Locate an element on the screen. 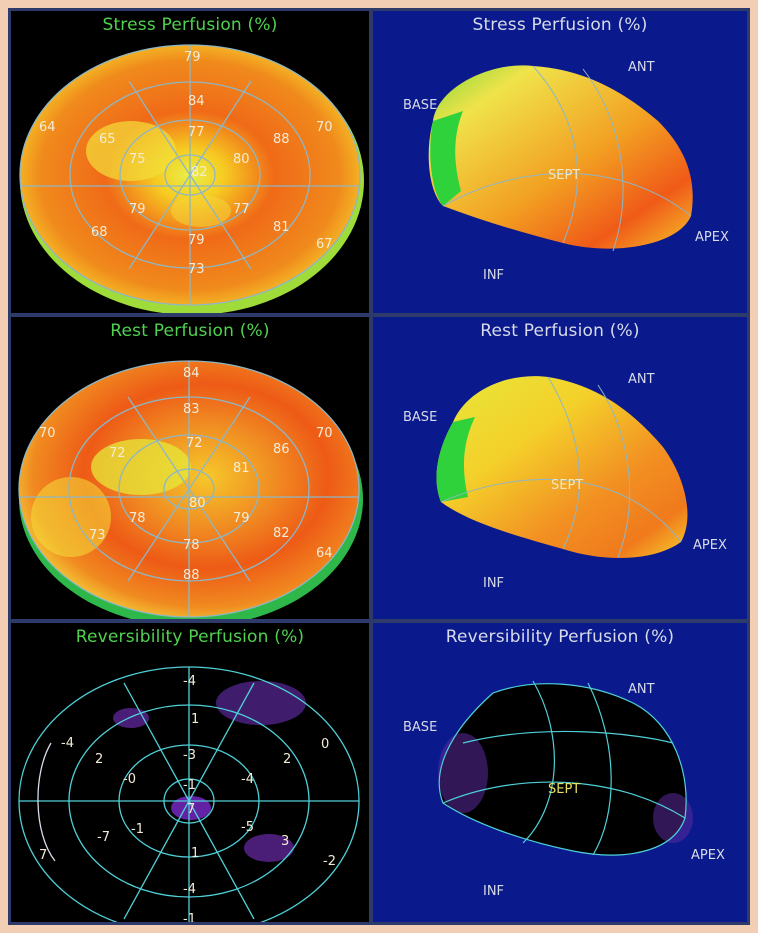  rest-3d-title: Rest Perfusion (%) is located at coordinates (560, 331).